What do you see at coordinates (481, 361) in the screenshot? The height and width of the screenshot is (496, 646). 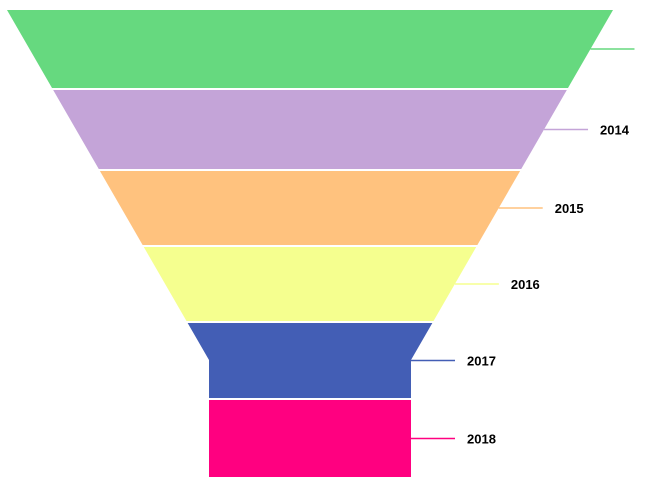 I see `segment-label-4: 2017` at bounding box center [481, 361].